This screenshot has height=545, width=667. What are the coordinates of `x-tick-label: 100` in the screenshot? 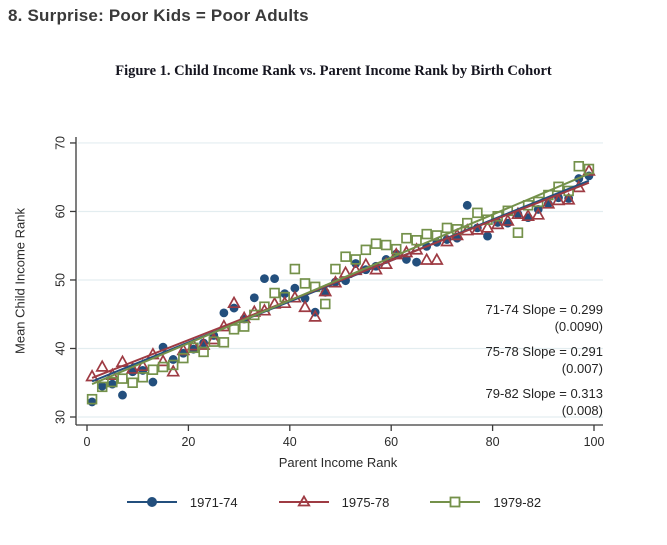 It's located at (594, 442).